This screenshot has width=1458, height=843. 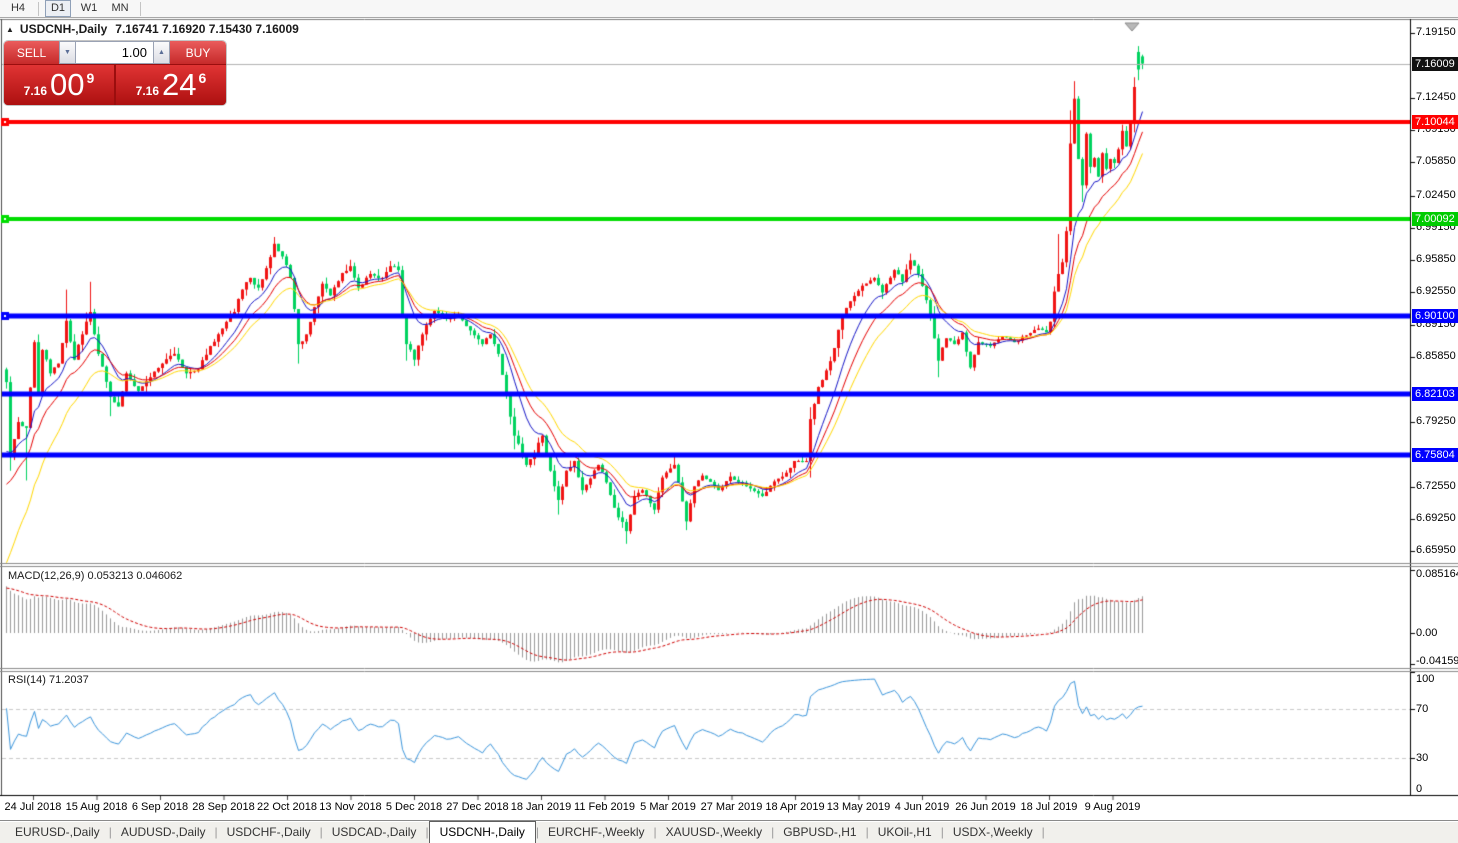 What do you see at coordinates (48, 680) in the screenshot?
I see `rsi-indicator-label: RSI(14) 71.2037` at bounding box center [48, 680].